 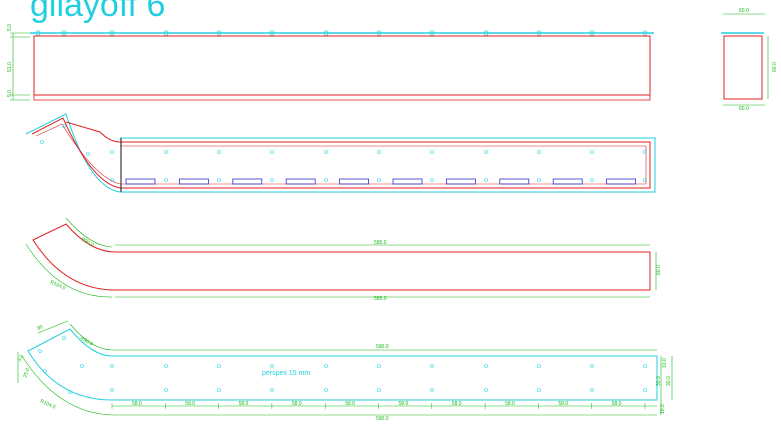 I want to click on plate-arc-inner: R90.0, so click(x=86, y=342).